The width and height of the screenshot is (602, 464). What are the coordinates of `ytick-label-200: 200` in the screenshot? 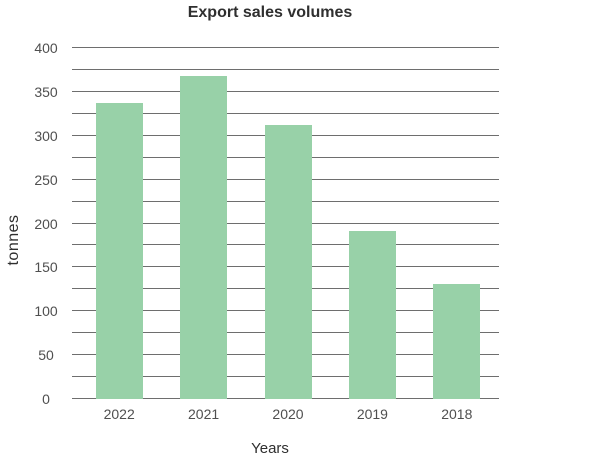 It's located at (46, 223).